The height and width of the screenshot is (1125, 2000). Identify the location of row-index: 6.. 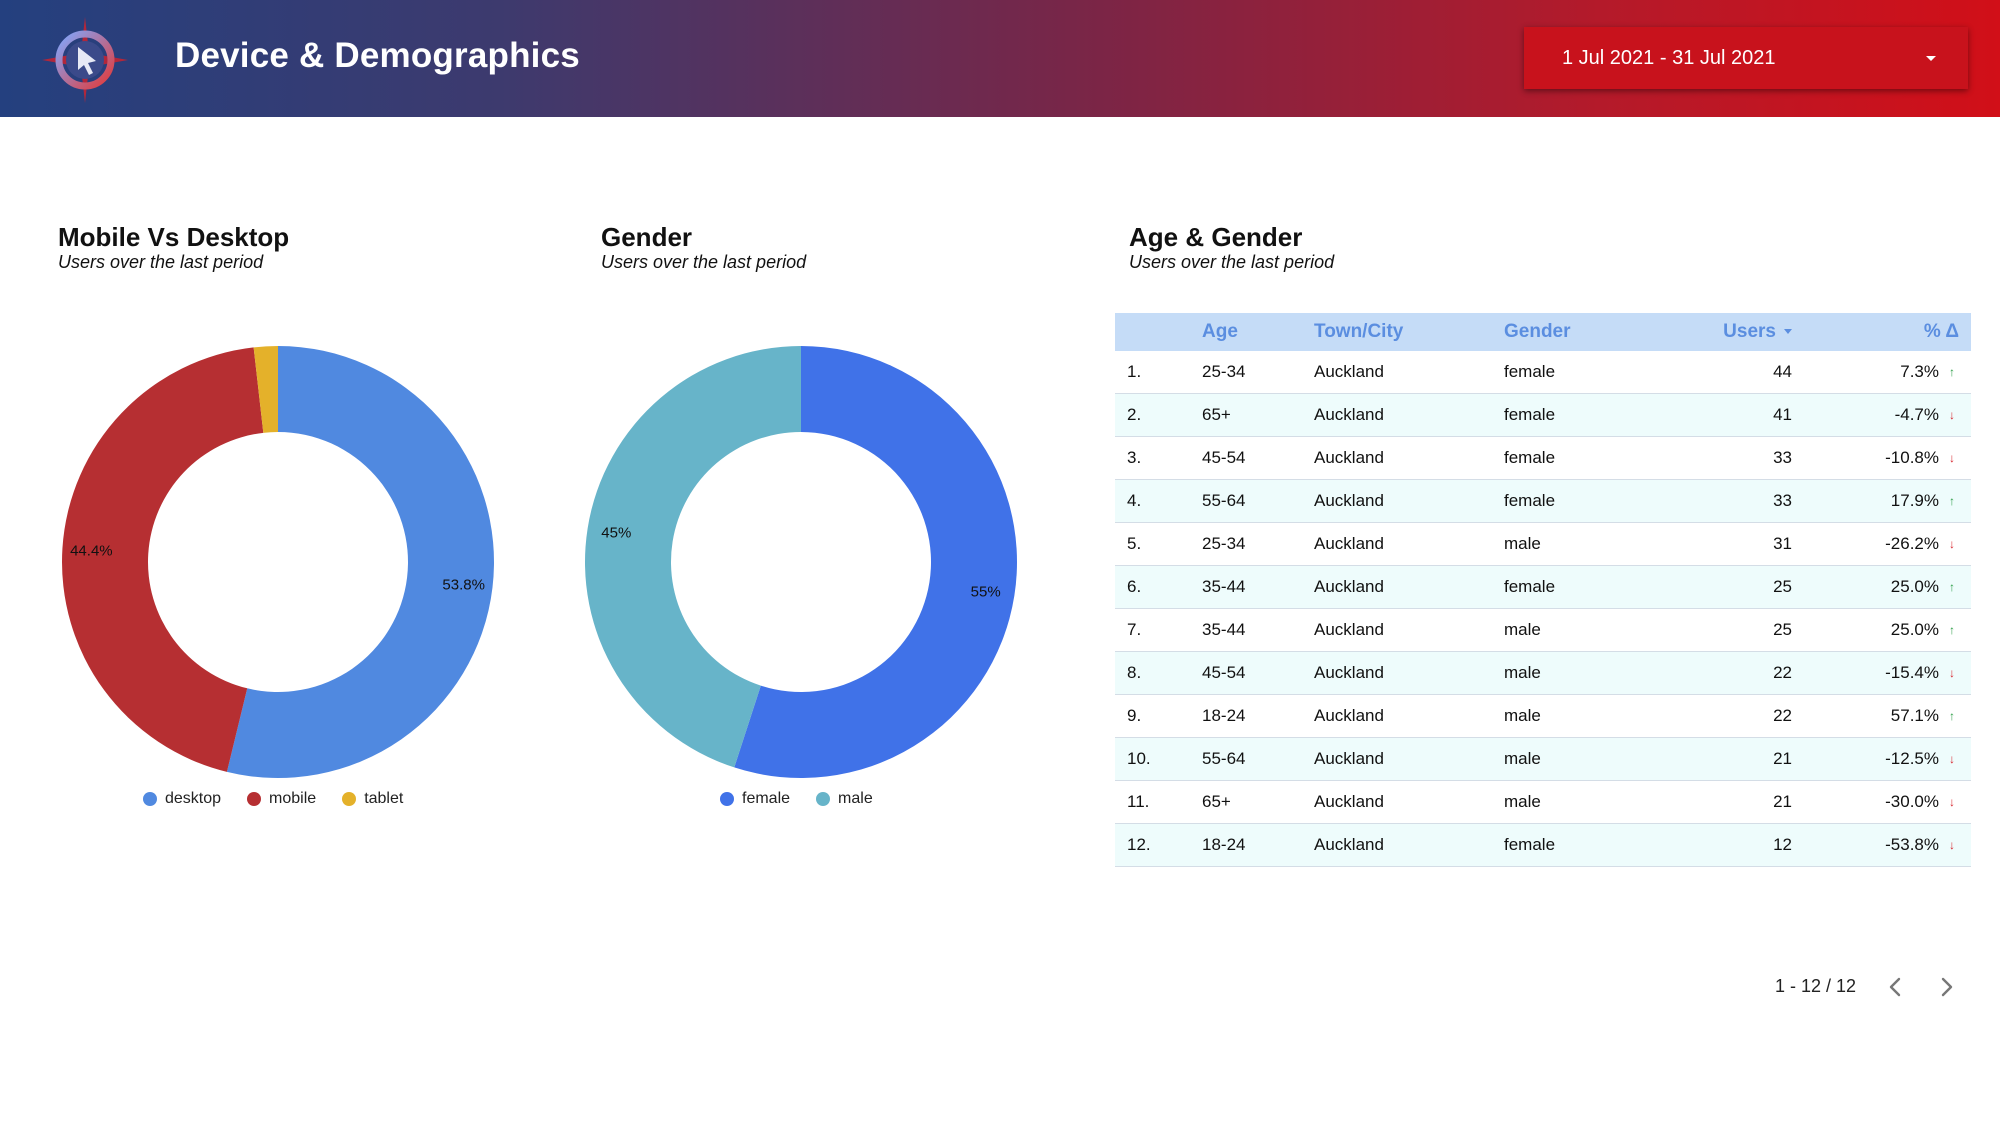
(1134, 586).